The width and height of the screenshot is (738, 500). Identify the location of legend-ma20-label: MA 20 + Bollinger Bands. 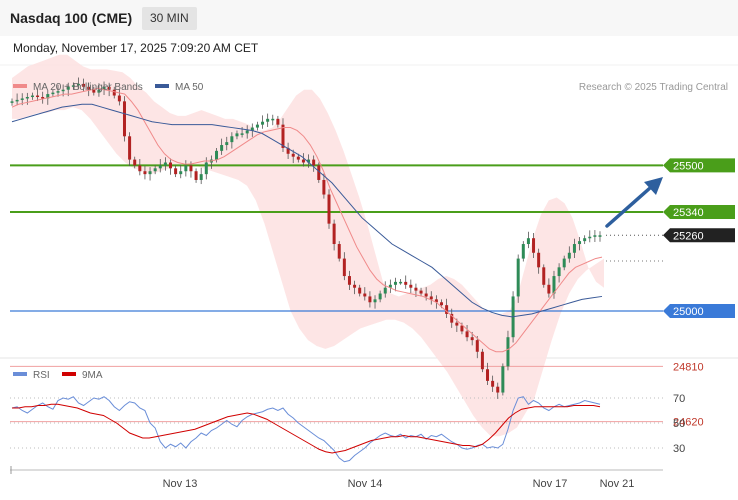
(88, 87).